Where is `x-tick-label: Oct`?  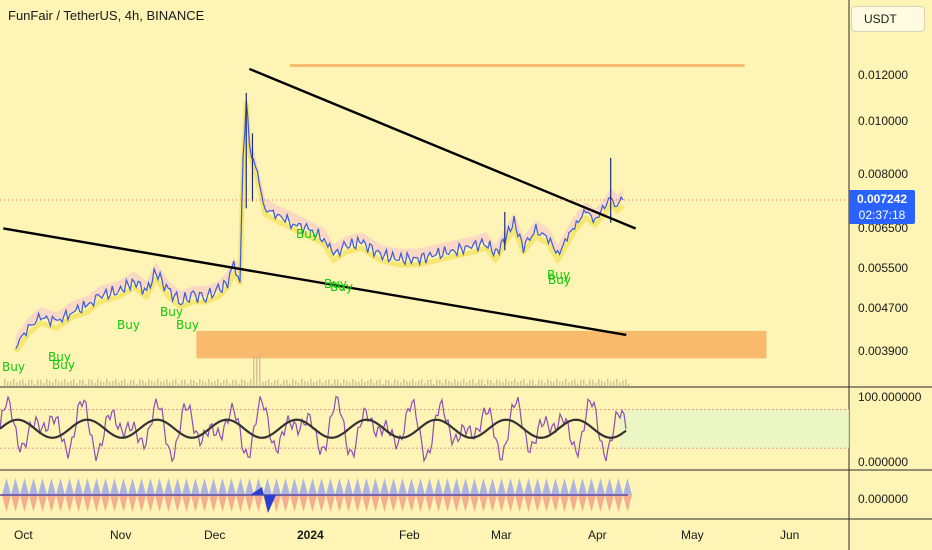 x-tick-label: Oct is located at coordinates (23, 535).